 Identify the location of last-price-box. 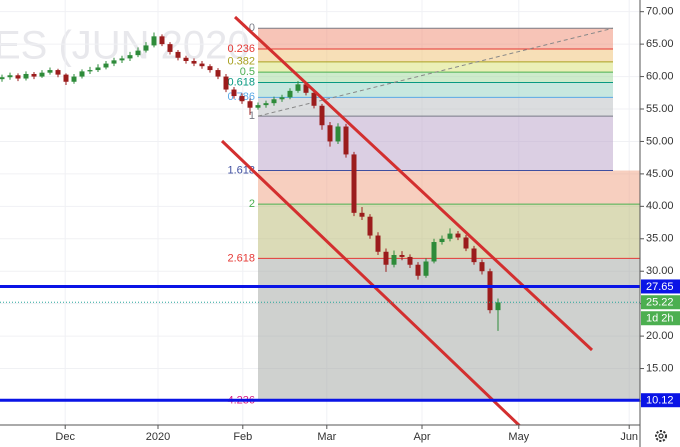
(660, 302).